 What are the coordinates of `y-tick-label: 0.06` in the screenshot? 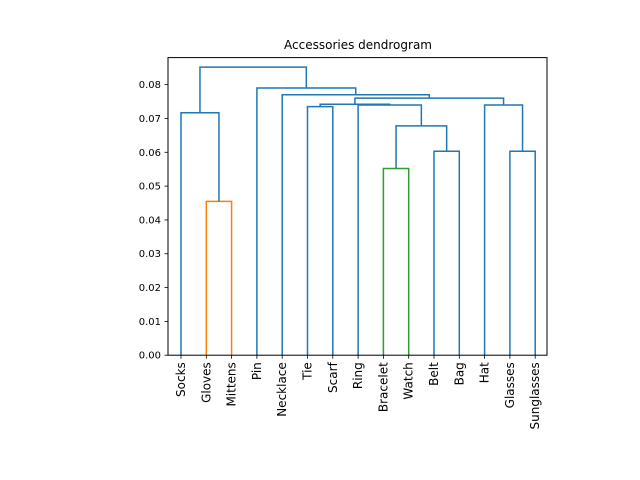 It's located at (150, 153).